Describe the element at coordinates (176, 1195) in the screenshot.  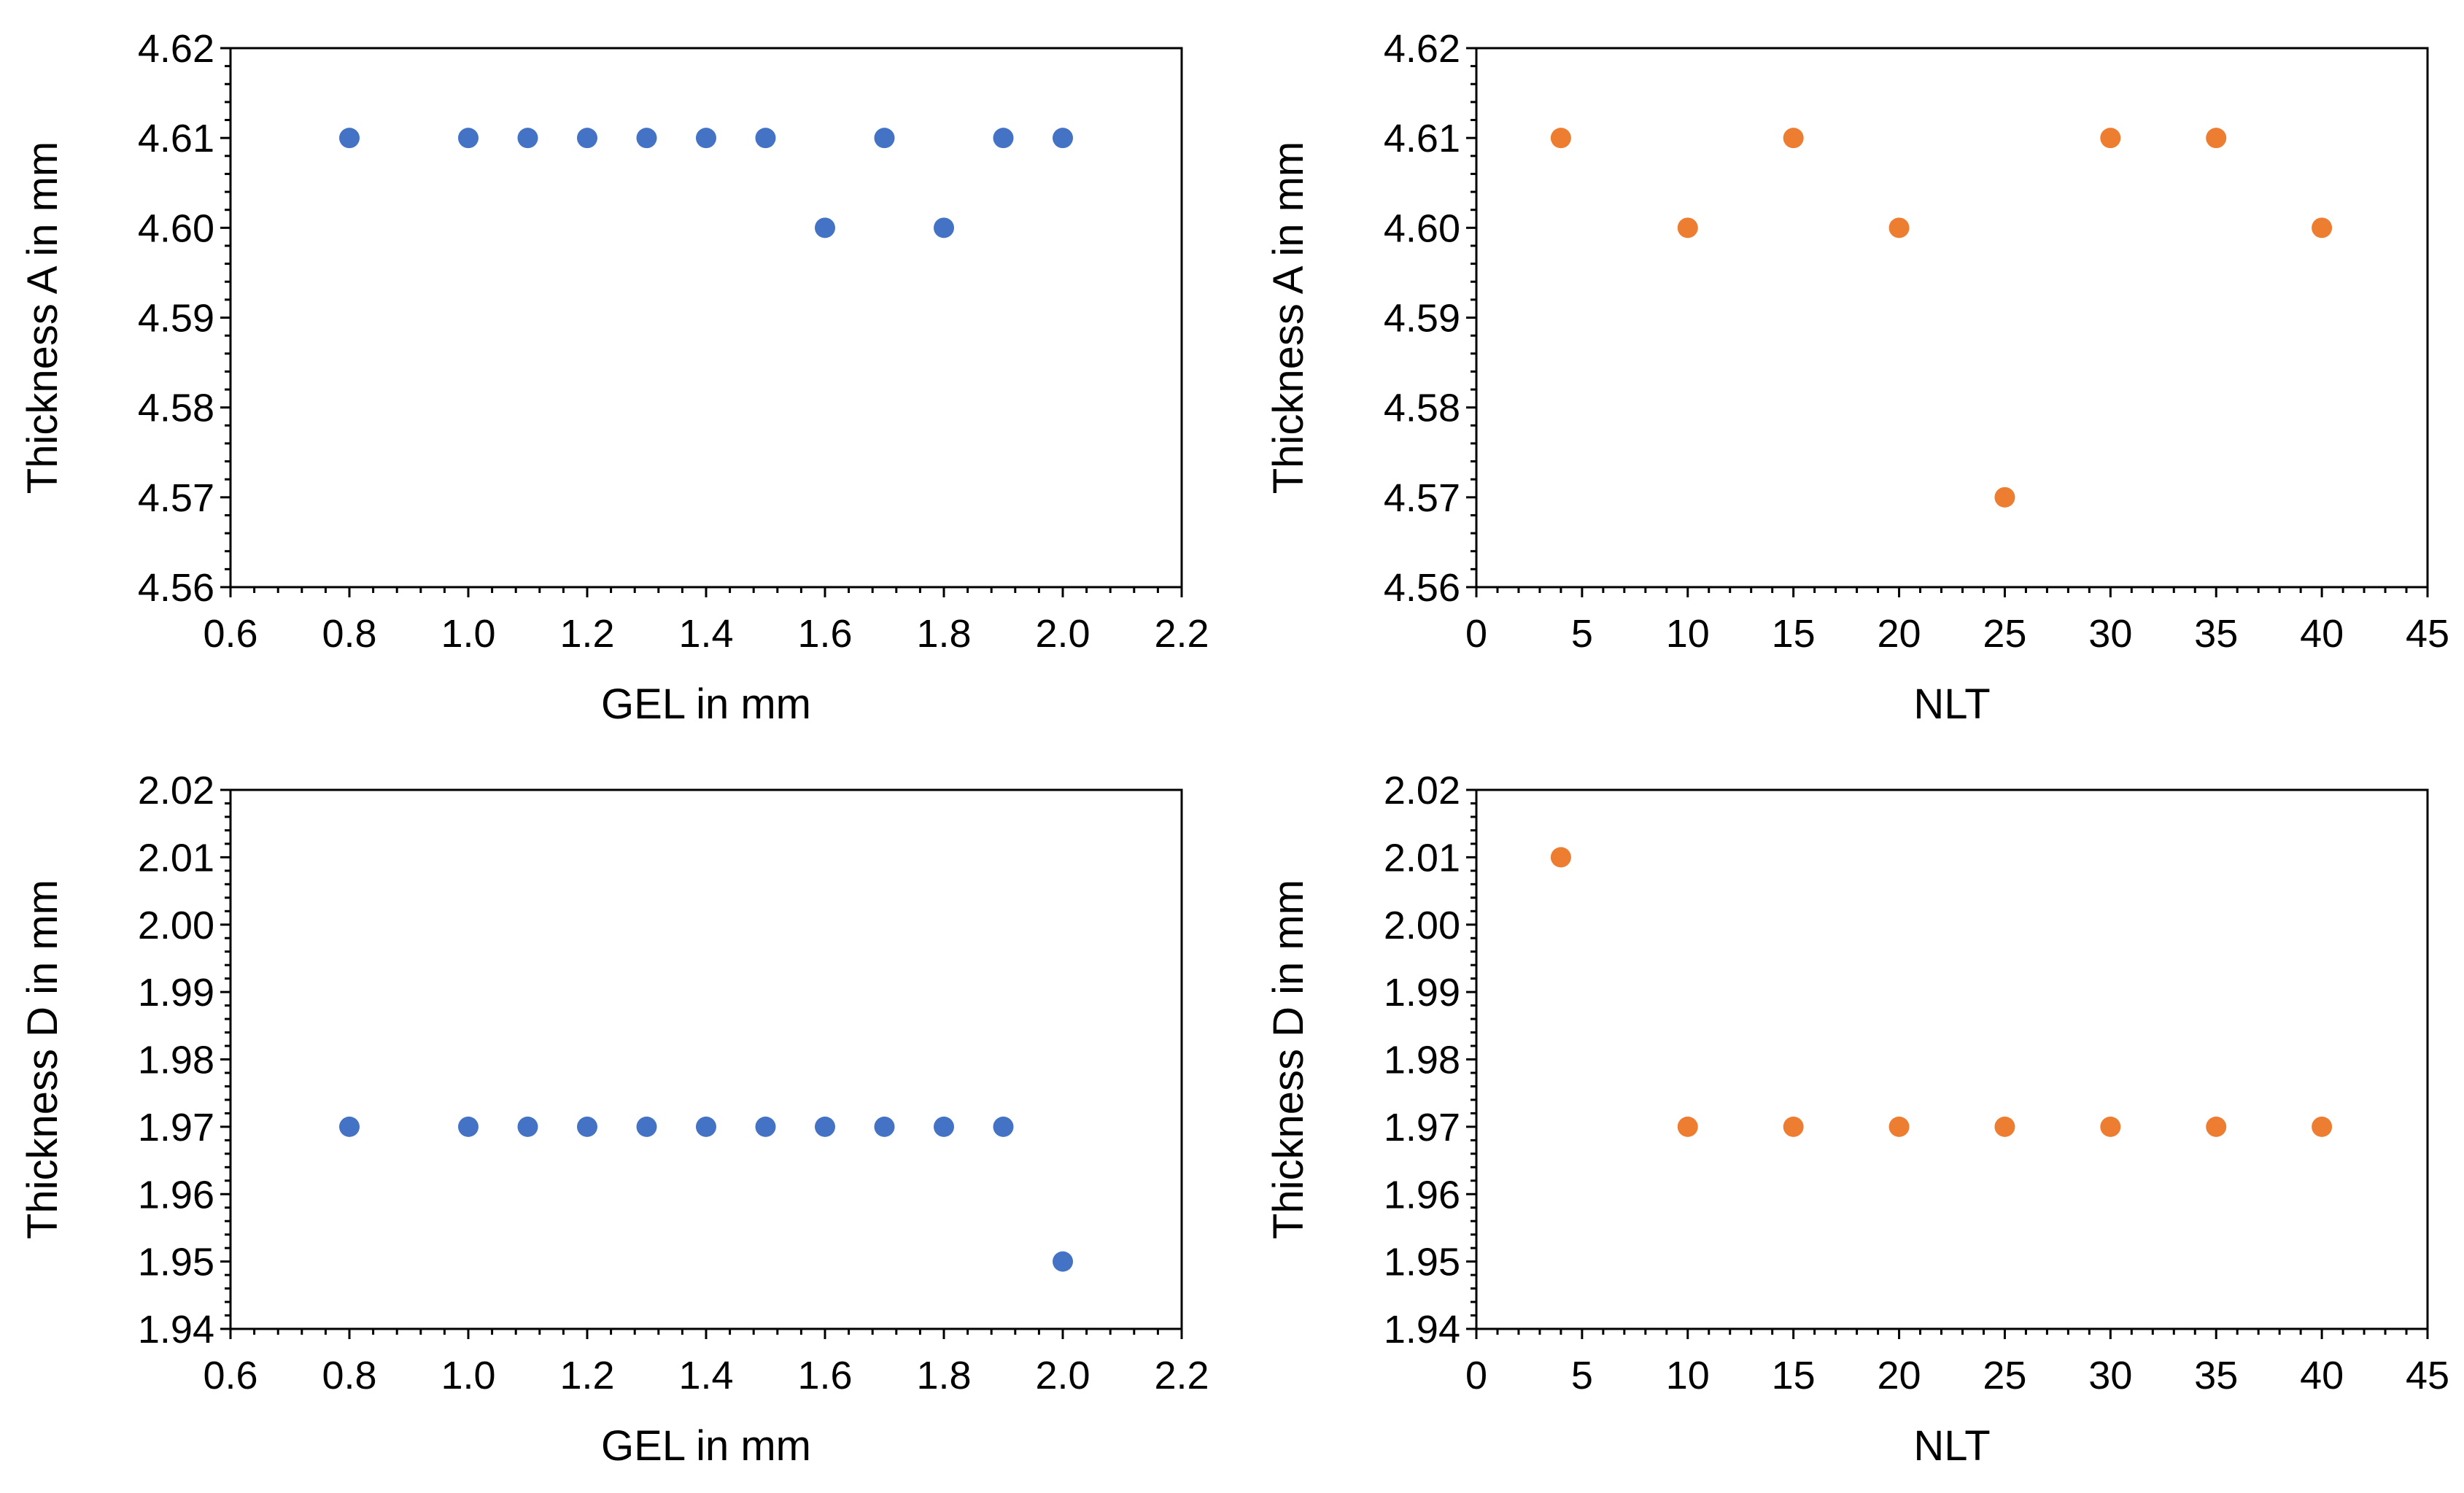
I see `y-tick-label: 1.96` at that location.